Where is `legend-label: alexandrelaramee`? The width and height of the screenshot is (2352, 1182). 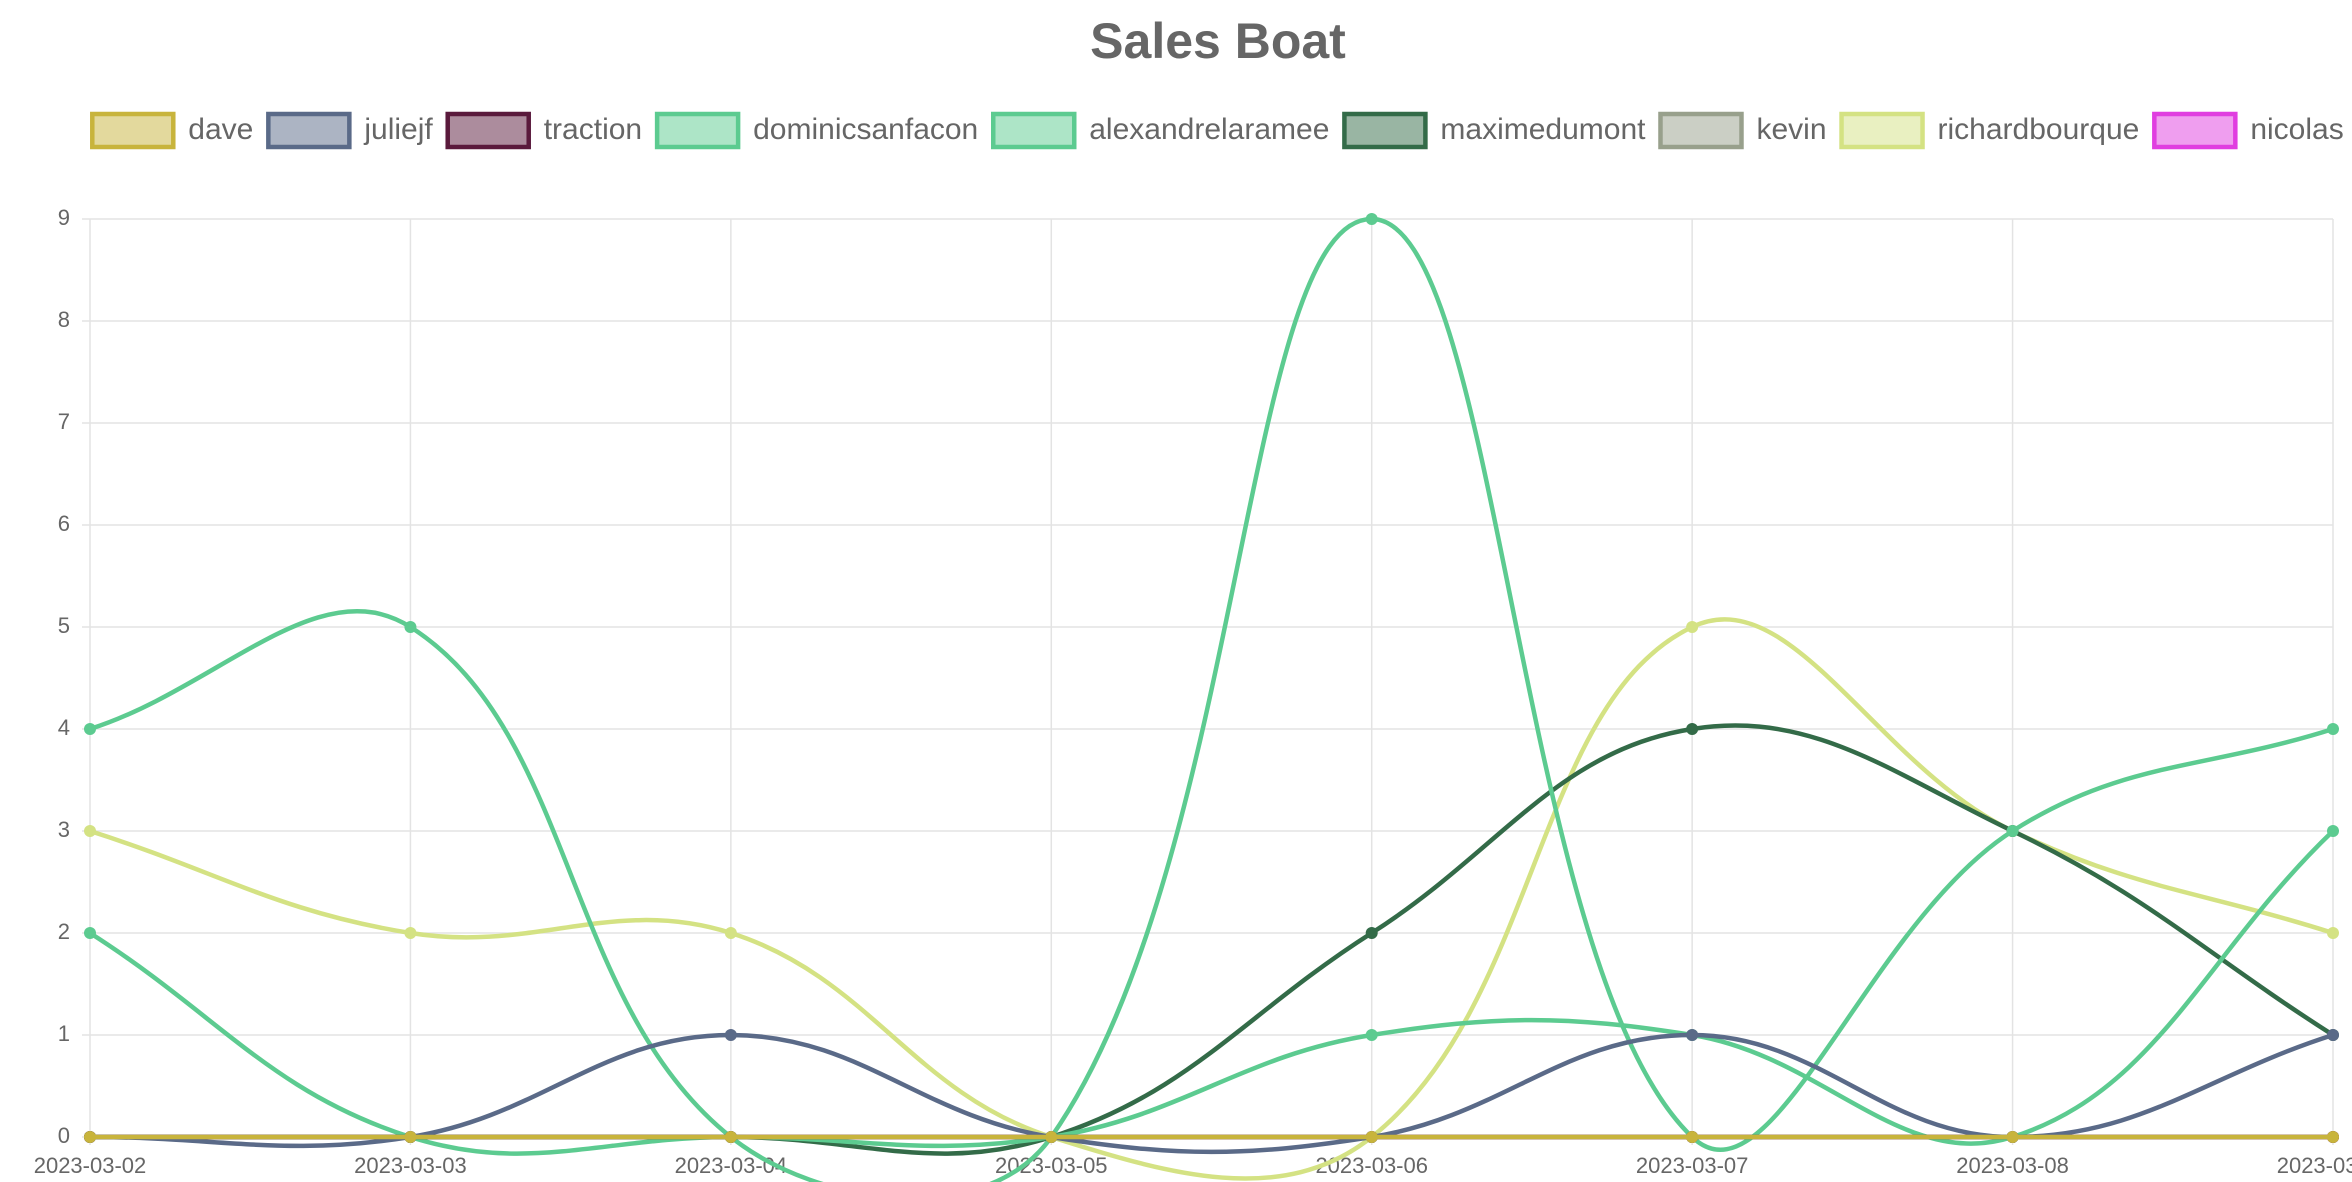
legend-label: alexandrelaramee is located at coordinates (1209, 129).